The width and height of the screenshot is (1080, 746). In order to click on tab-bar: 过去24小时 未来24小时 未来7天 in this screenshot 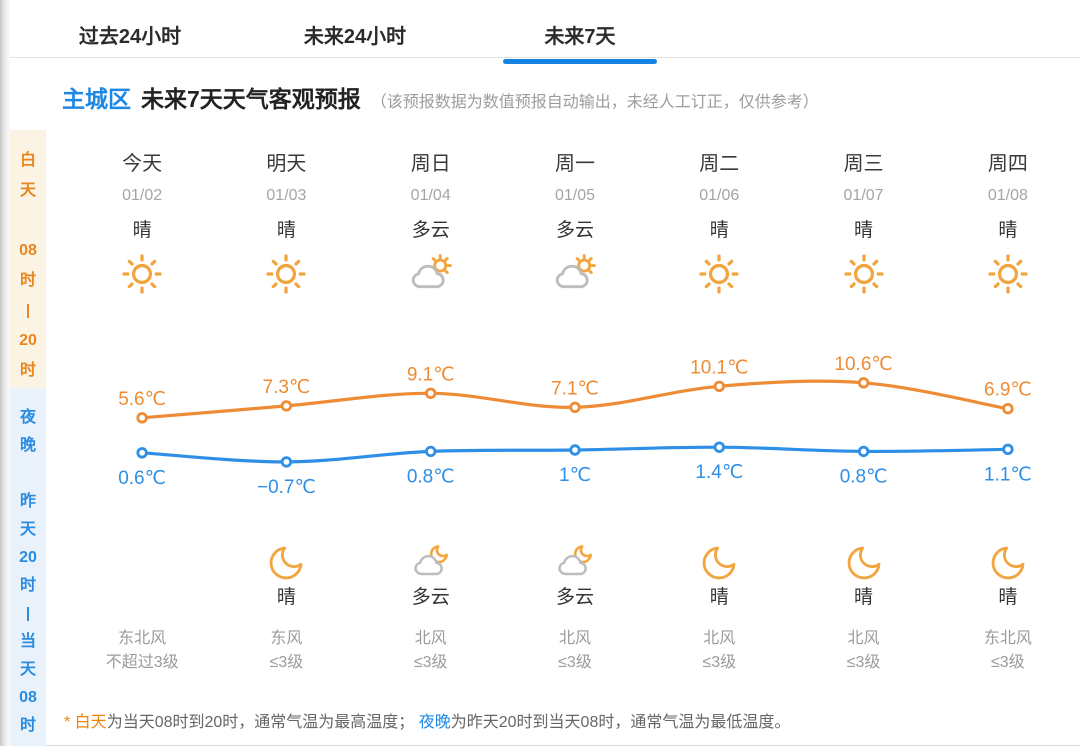, I will do `click(355, 38)`.